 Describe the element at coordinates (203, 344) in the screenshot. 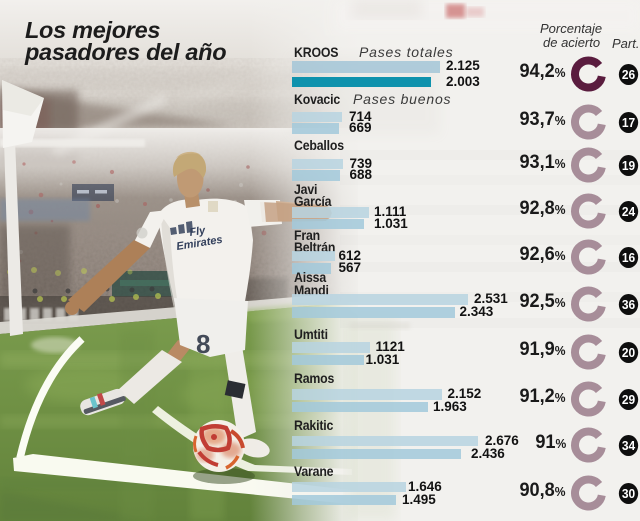

I see `svg-text: 8` at that location.